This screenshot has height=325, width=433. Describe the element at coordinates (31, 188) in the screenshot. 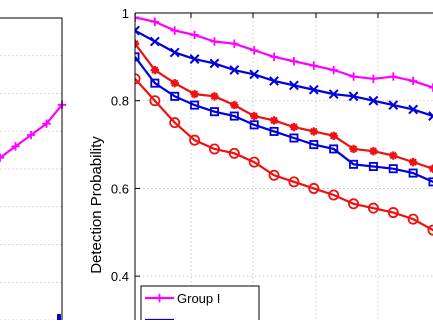

I see `grid-lines` at that location.